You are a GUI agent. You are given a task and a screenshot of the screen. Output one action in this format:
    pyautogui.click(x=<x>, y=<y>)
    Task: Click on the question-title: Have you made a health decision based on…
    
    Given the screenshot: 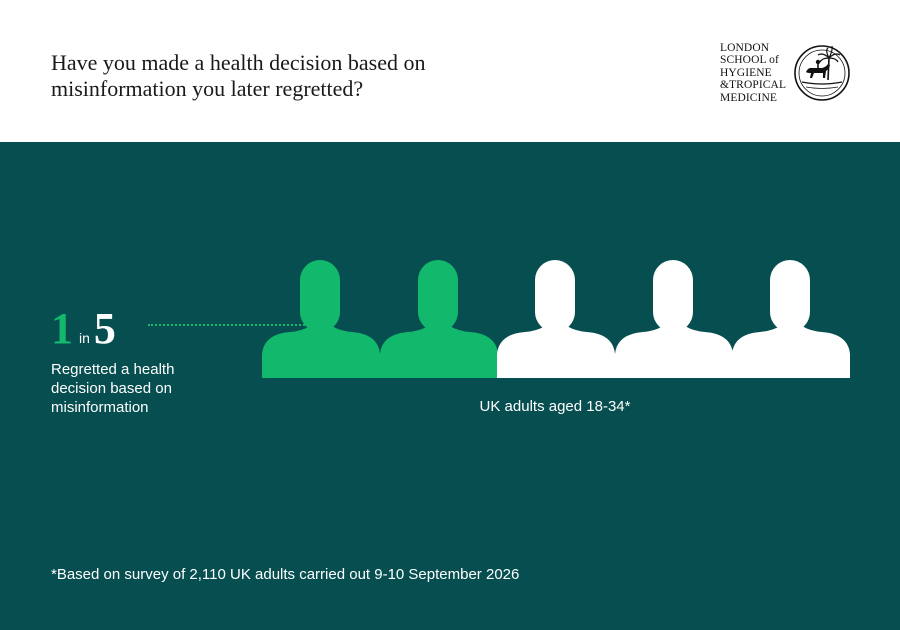 What is the action you would take?
    pyautogui.click(x=238, y=75)
    